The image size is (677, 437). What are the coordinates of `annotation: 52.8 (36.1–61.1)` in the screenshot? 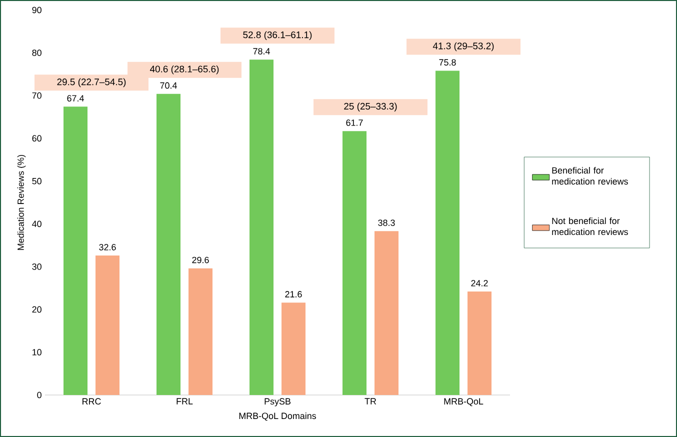 It's located at (277, 35).